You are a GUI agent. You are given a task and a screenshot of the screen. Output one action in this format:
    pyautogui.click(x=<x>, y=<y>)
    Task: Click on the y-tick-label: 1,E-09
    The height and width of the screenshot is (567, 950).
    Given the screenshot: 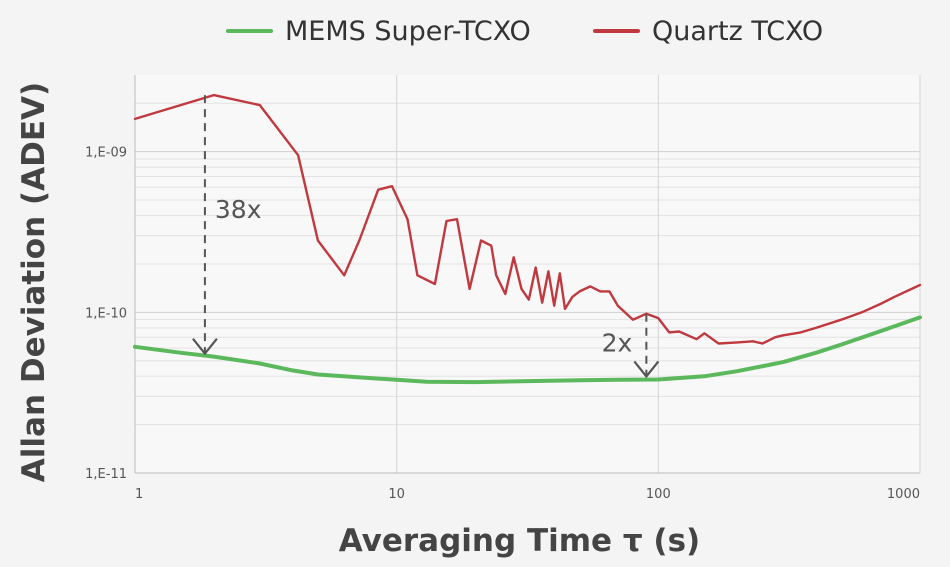 What is the action you would take?
    pyautogui.click(x=106, y=153)
    